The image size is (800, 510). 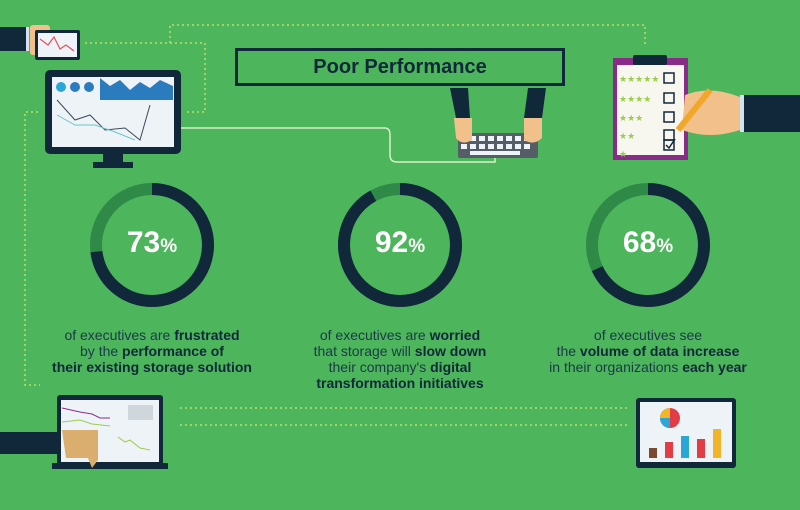 I want to click on description-line: their company's digital, so click(x=400, y=367).